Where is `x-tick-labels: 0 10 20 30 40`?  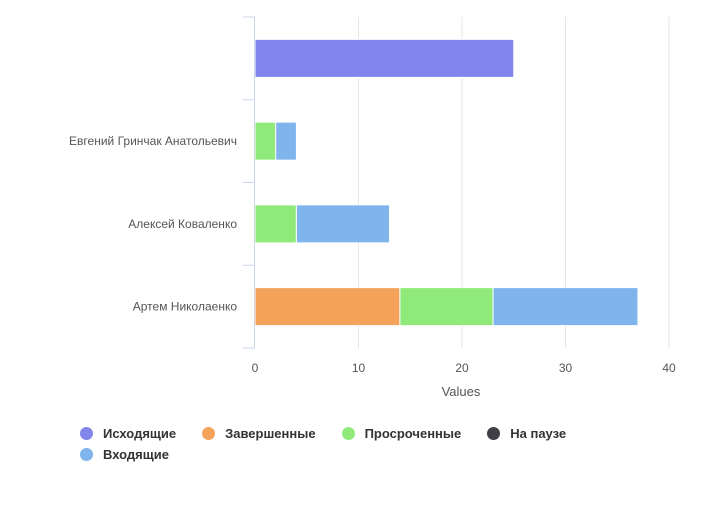
x-tick-labels: 0 10 20 30 40 is located at coordinates (464, 368).